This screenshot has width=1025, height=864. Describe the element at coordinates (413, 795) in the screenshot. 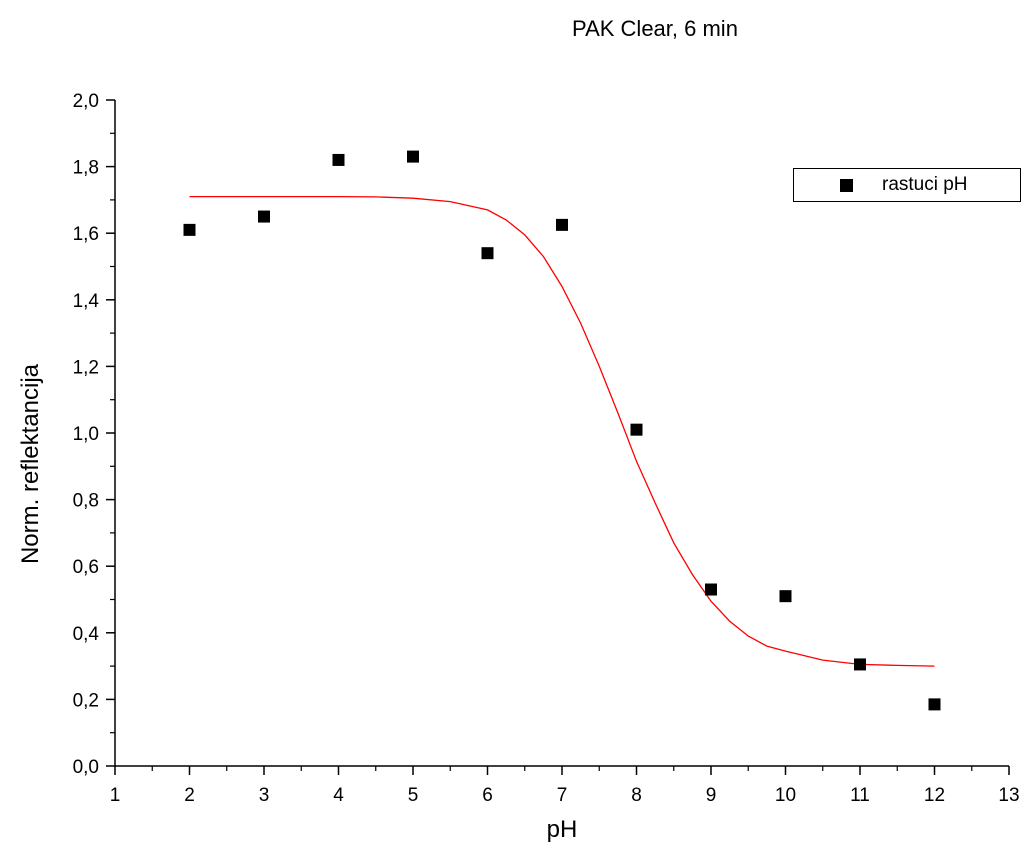

I see `x-tick-label: 5` at that location.